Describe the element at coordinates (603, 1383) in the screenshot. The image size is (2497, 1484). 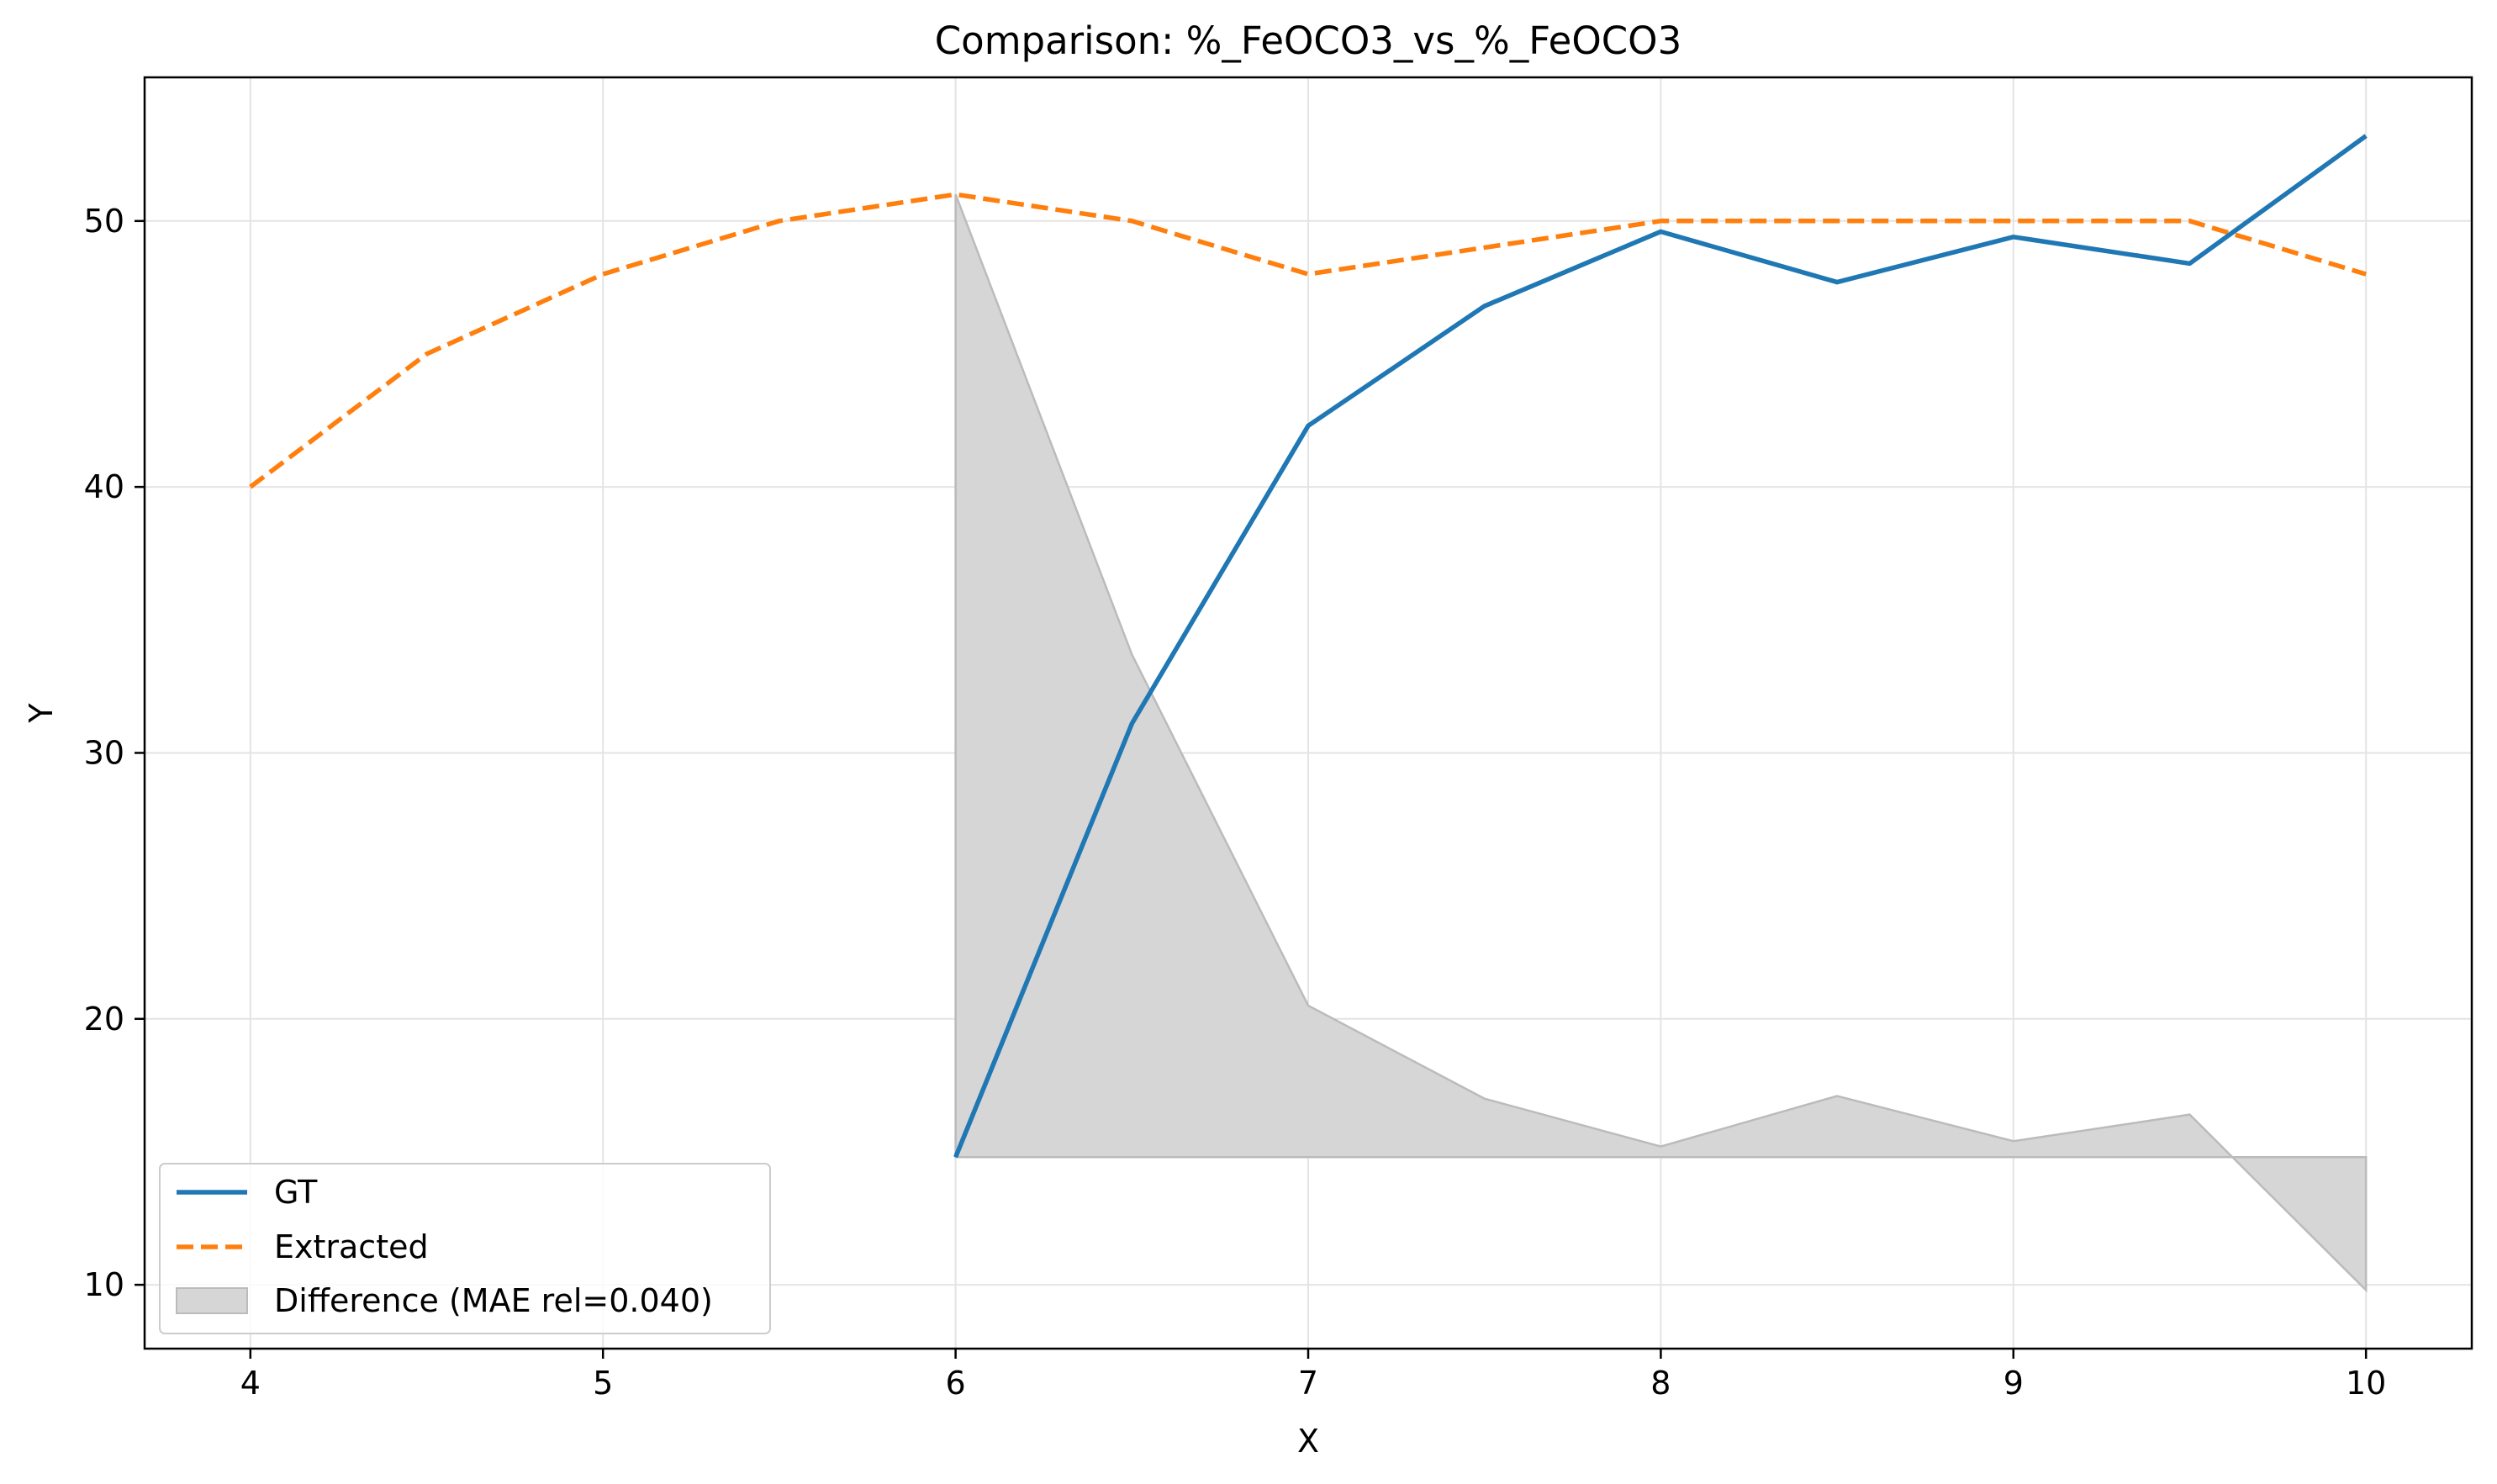
I see `x-tick-label: 5` at that location.